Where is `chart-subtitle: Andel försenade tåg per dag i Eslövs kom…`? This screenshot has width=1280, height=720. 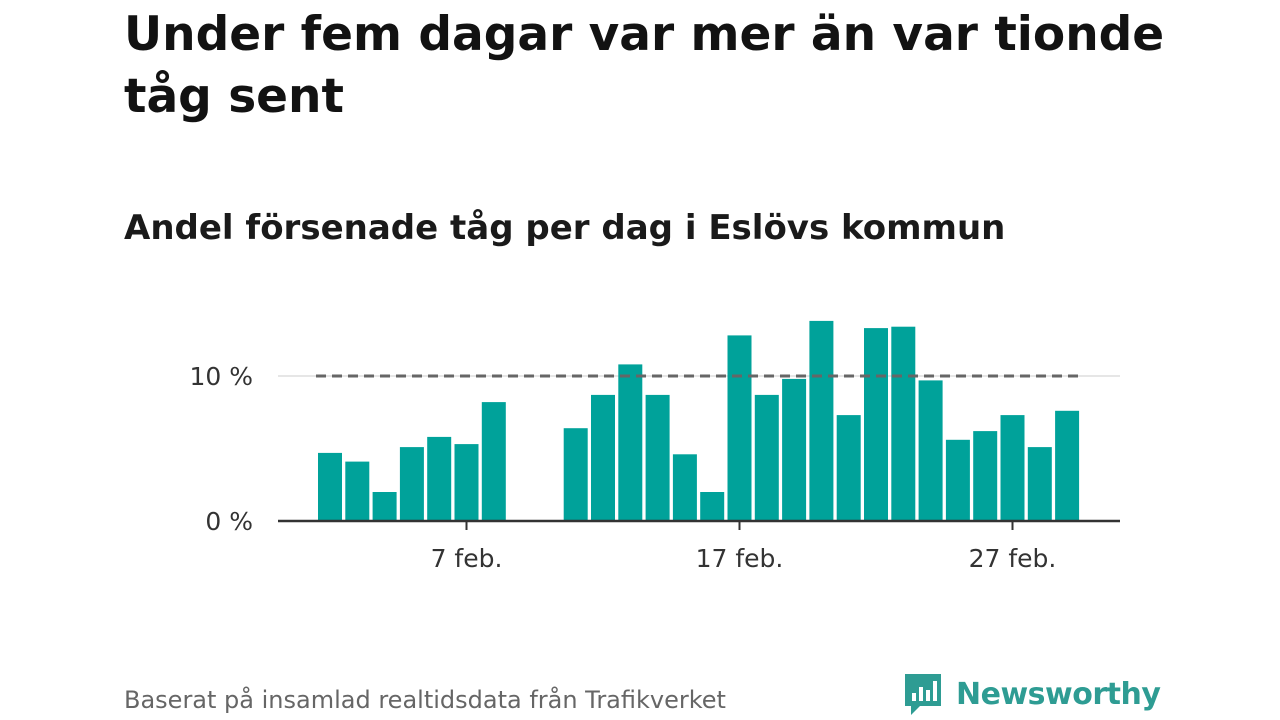 chart-subtitle: Andel försenade tåg per dag i Eslövs kom… is located at coordinates (565, 228).